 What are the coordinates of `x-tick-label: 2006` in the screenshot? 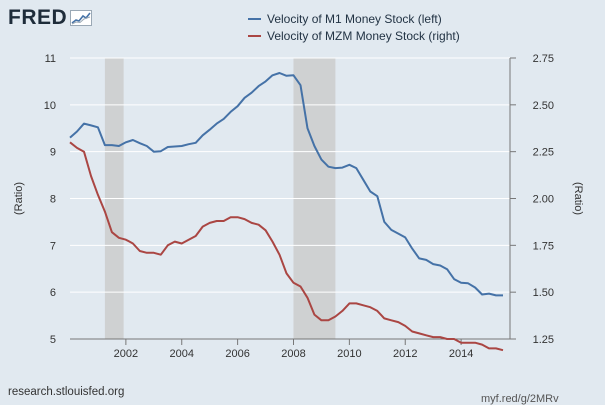 It's located at (237, 354).